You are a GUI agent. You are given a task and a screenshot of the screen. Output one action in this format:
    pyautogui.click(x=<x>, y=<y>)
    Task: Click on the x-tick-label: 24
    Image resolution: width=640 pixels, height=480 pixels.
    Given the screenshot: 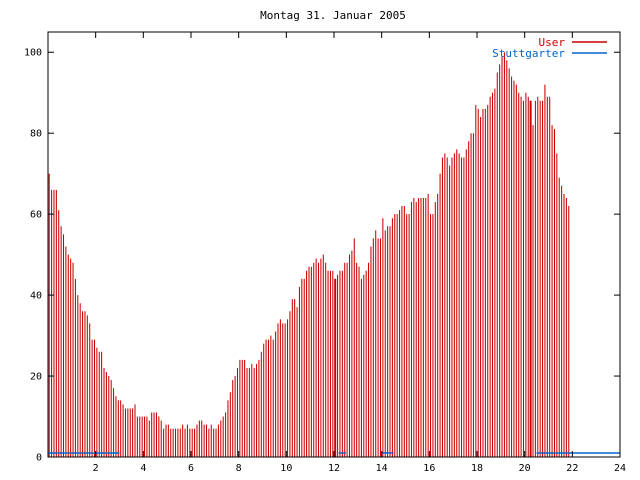 What is the action you would take?
    pyautogui.click(x=620, y=468)
    